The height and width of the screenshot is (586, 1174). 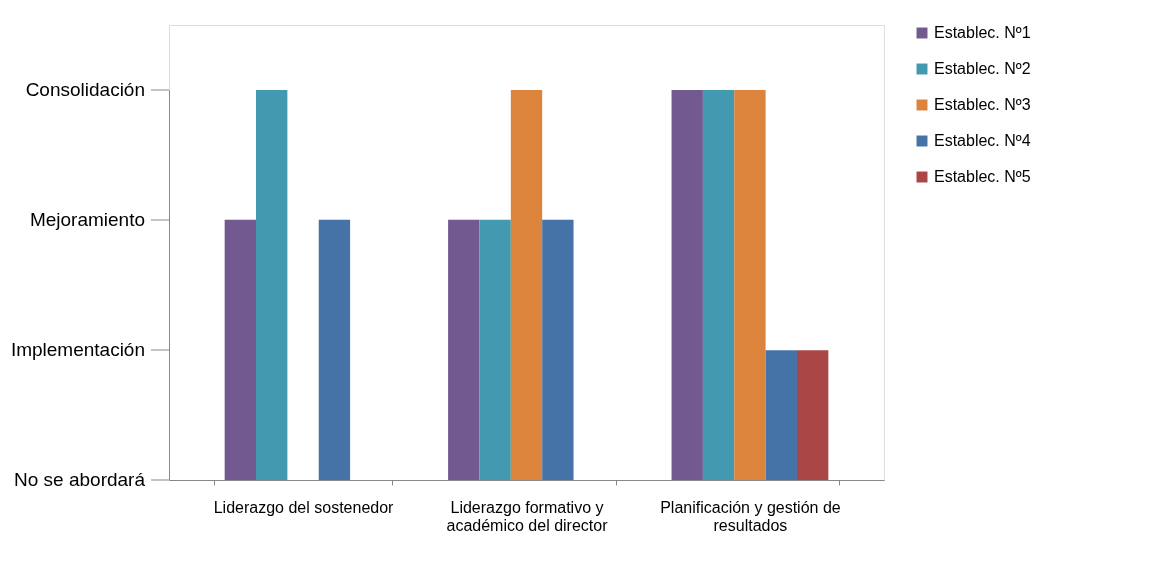 I want to click on text: Consolidación, so click(x=85, y=89).